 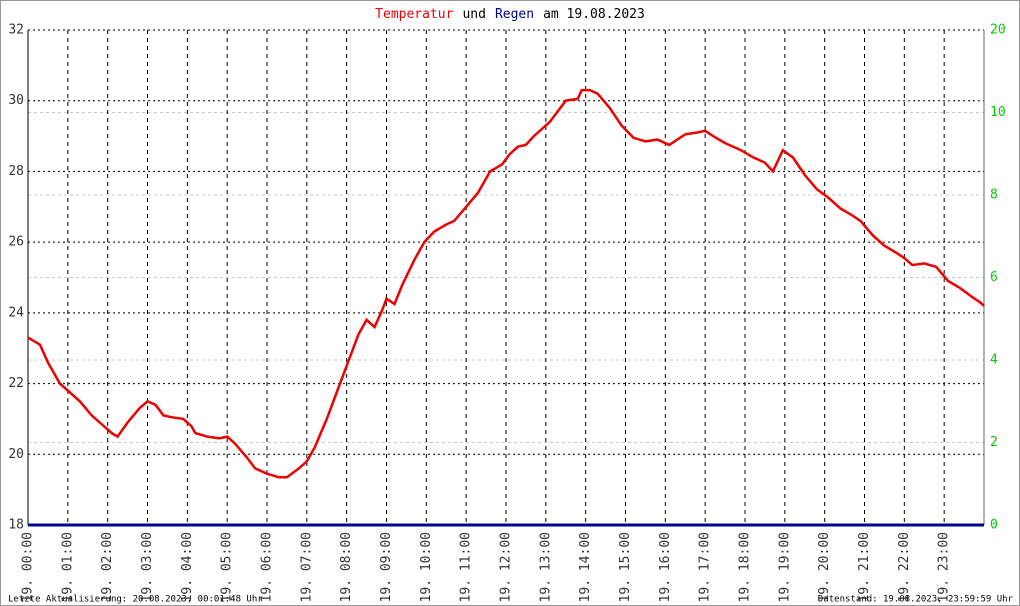 I want to click on x-tick-label: 19. 20:00, so click(x=824, y=567).